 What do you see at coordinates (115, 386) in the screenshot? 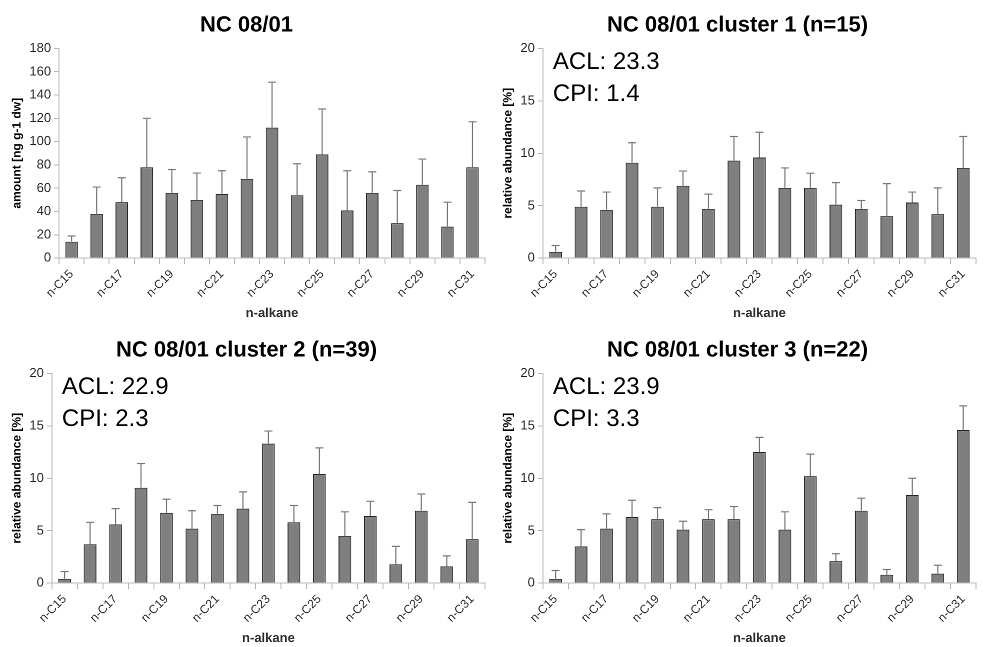
I see `annotation: ACL: 22.9` at bounding box center [115, 386].